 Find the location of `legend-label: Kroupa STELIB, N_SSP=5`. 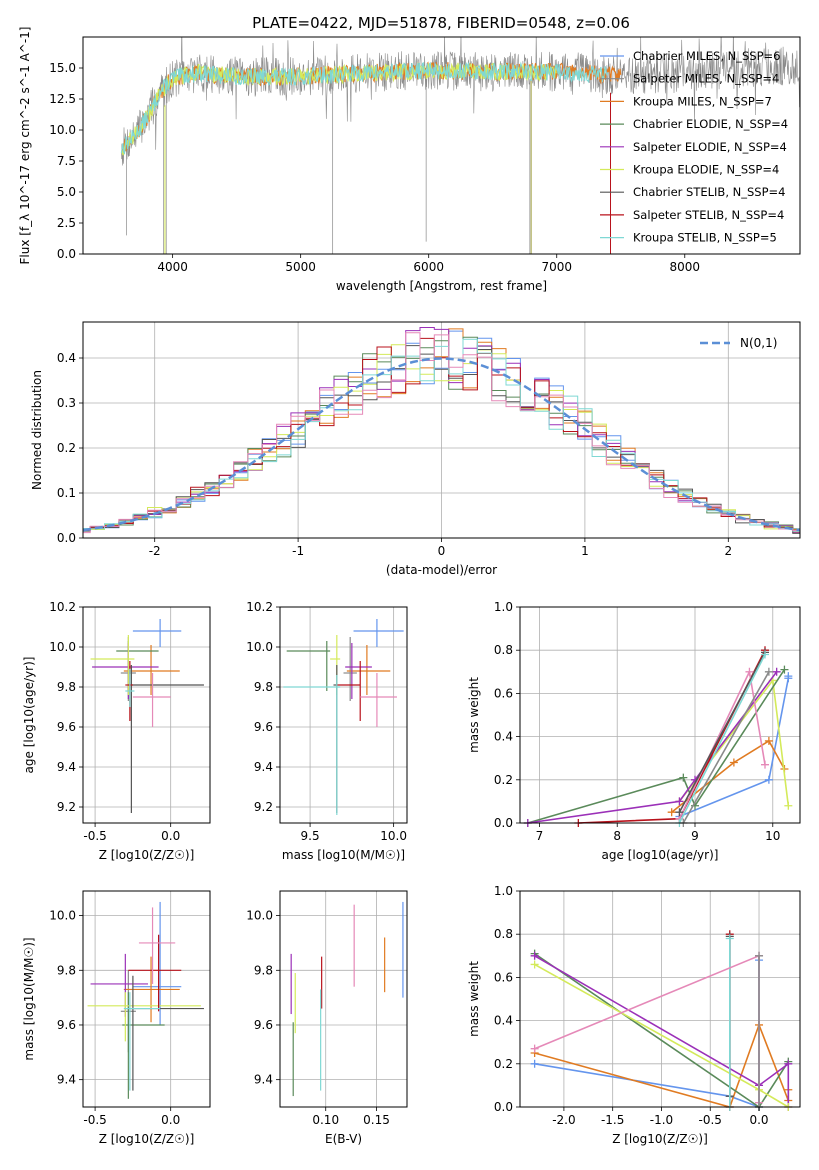

legend-label: Kroupa STELIB, N_SSP=5 is located at coordinates (705, 238).